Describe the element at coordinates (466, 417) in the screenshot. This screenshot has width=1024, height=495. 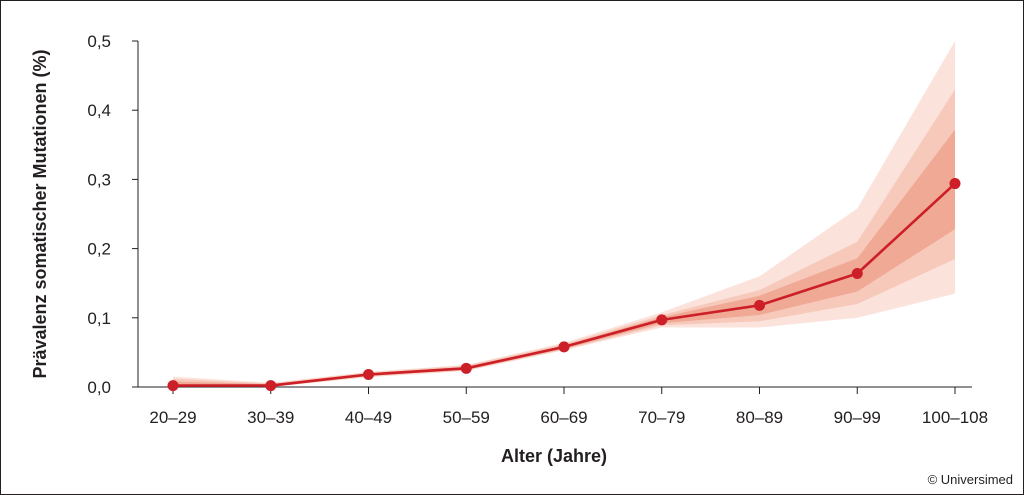
I see `x-tick-label: 50–59` at that location.